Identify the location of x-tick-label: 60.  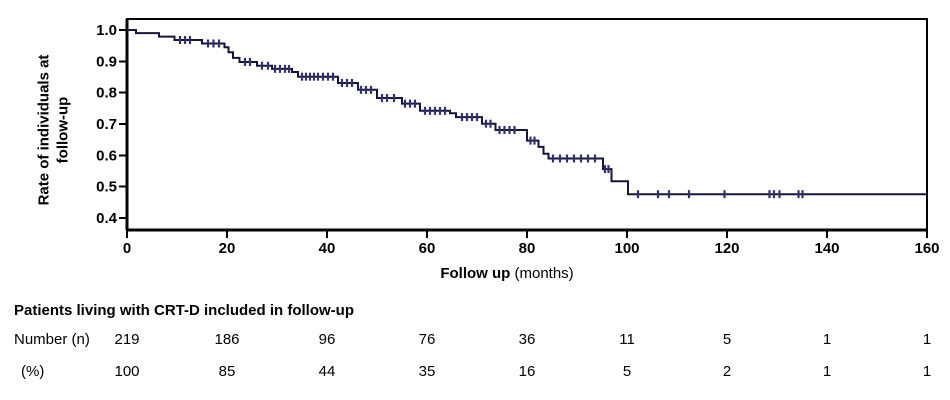
(427, 248).